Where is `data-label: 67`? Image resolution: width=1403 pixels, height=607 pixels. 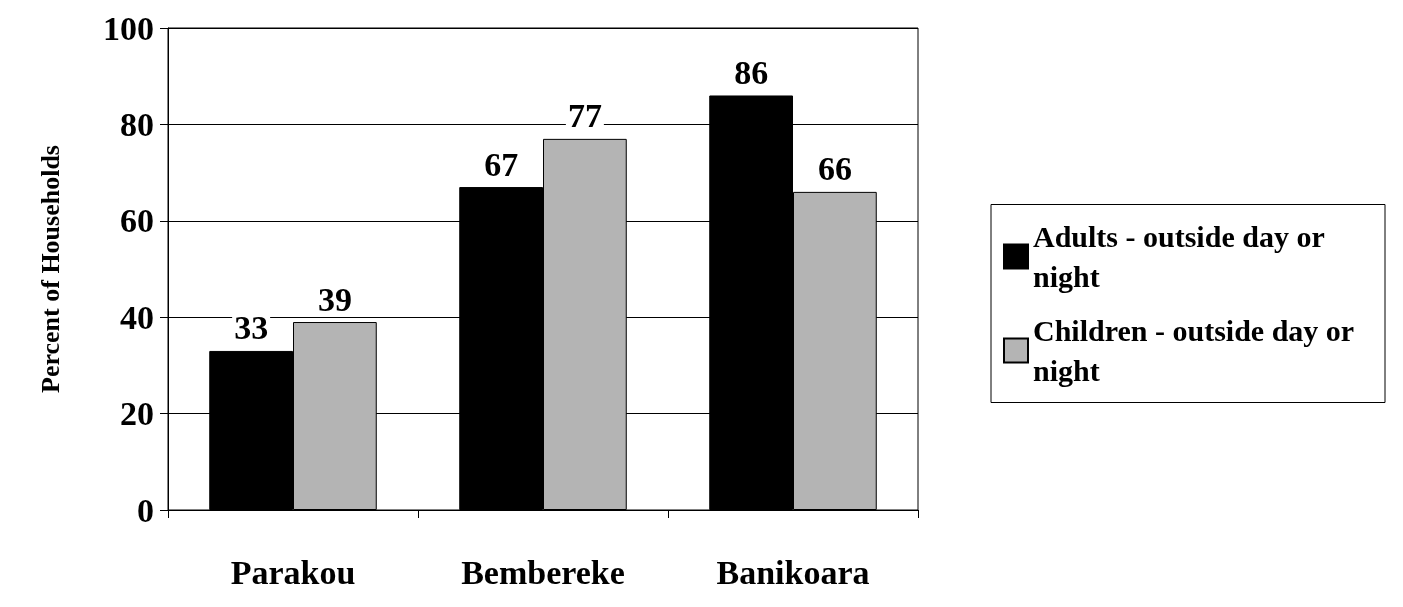
data-label: 67 is located at coordinates (501, 164).